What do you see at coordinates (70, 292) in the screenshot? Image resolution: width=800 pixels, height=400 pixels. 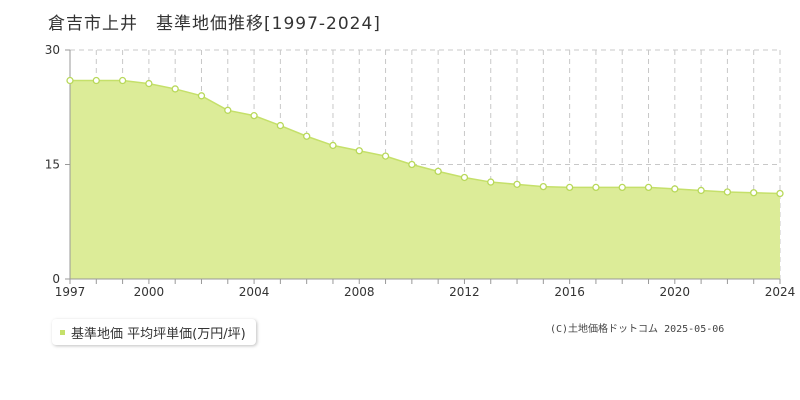 I see `x-tick-label: 1997` at bounding box center [70, 292].